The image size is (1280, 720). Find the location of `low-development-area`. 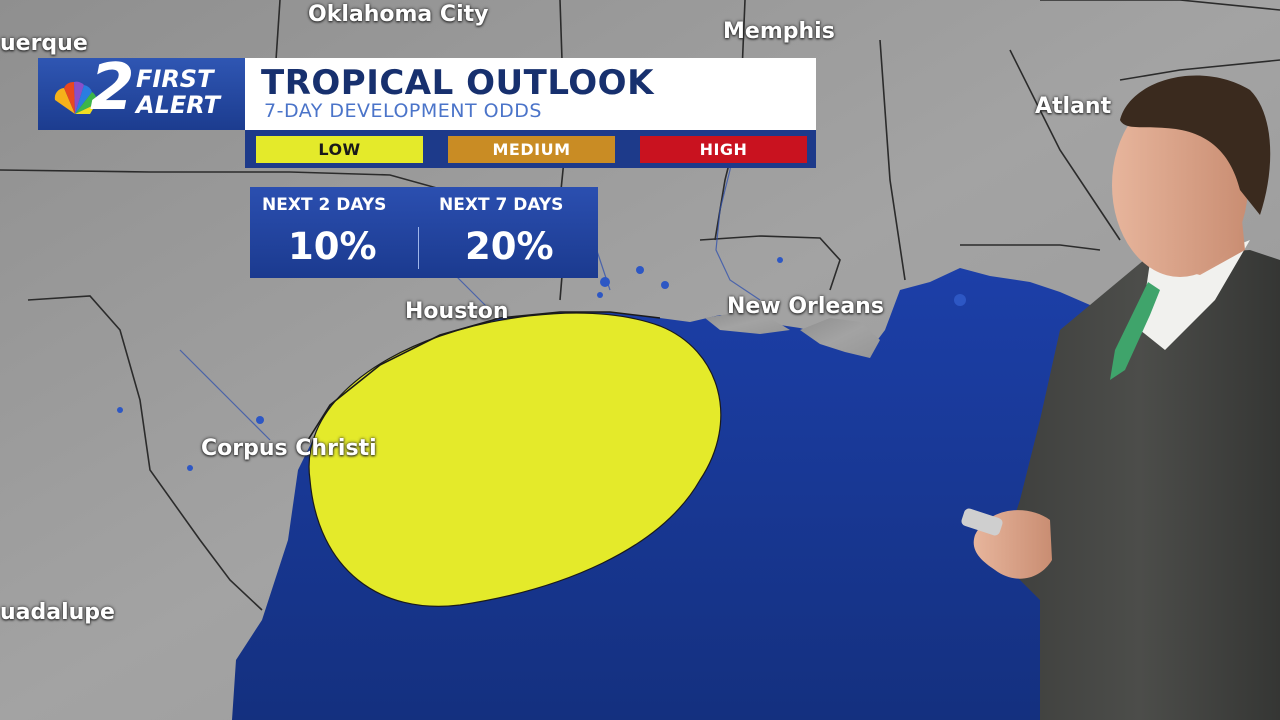

low-development-area is located at coordinates (515, 459).